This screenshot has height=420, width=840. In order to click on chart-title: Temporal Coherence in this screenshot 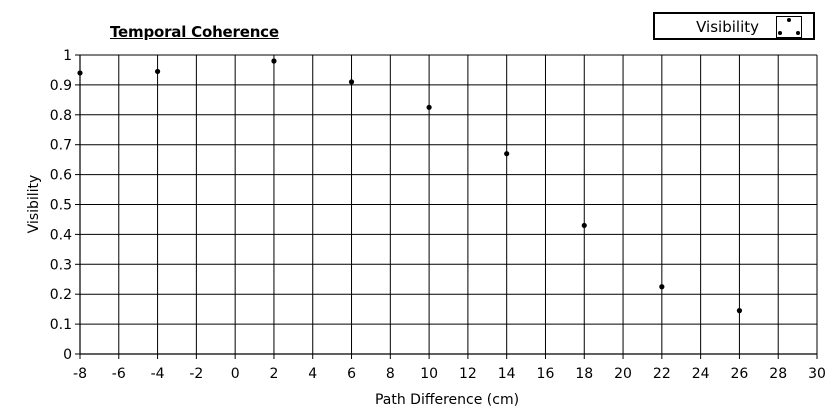, I will do `click(194, 32)`.